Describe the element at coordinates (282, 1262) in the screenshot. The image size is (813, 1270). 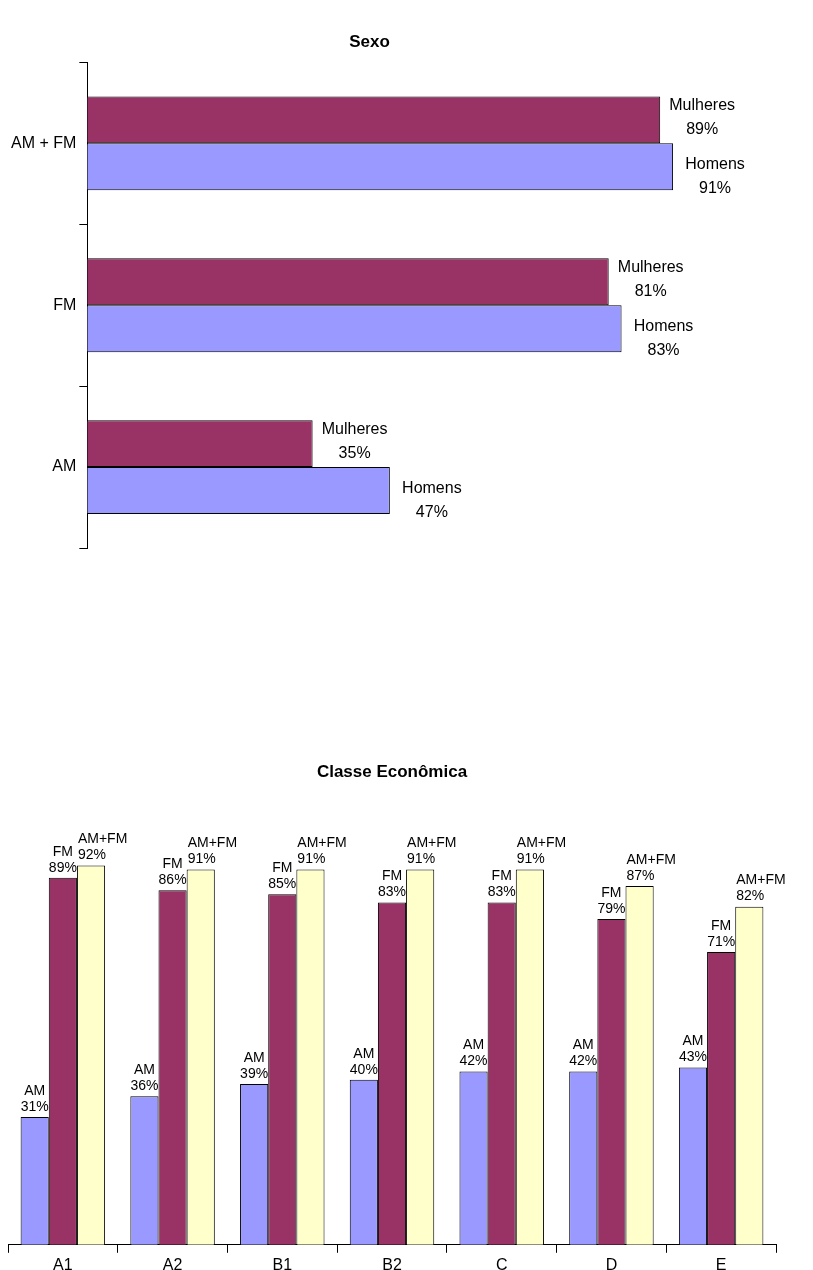
I see `x-tick-label: B1` at that location.